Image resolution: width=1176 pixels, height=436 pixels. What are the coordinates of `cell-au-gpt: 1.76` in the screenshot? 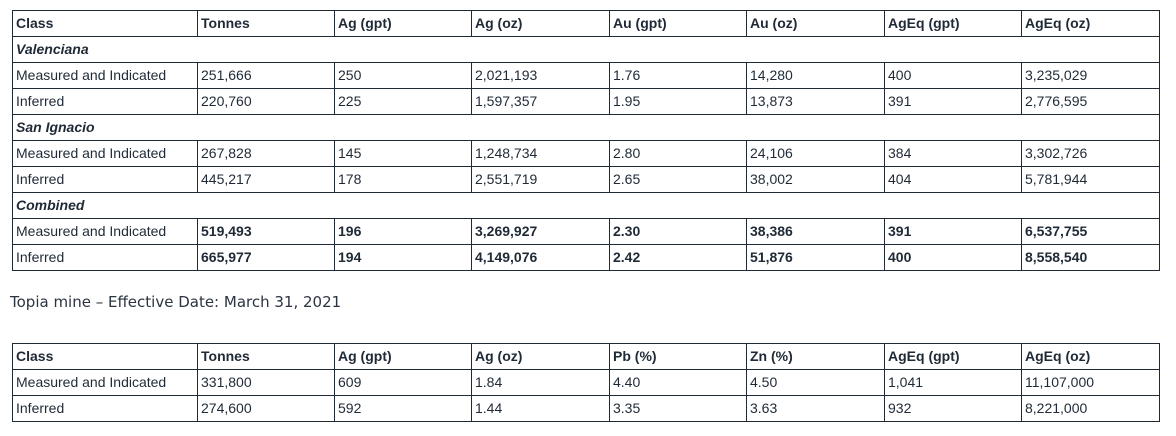 It's located at (678, 75).